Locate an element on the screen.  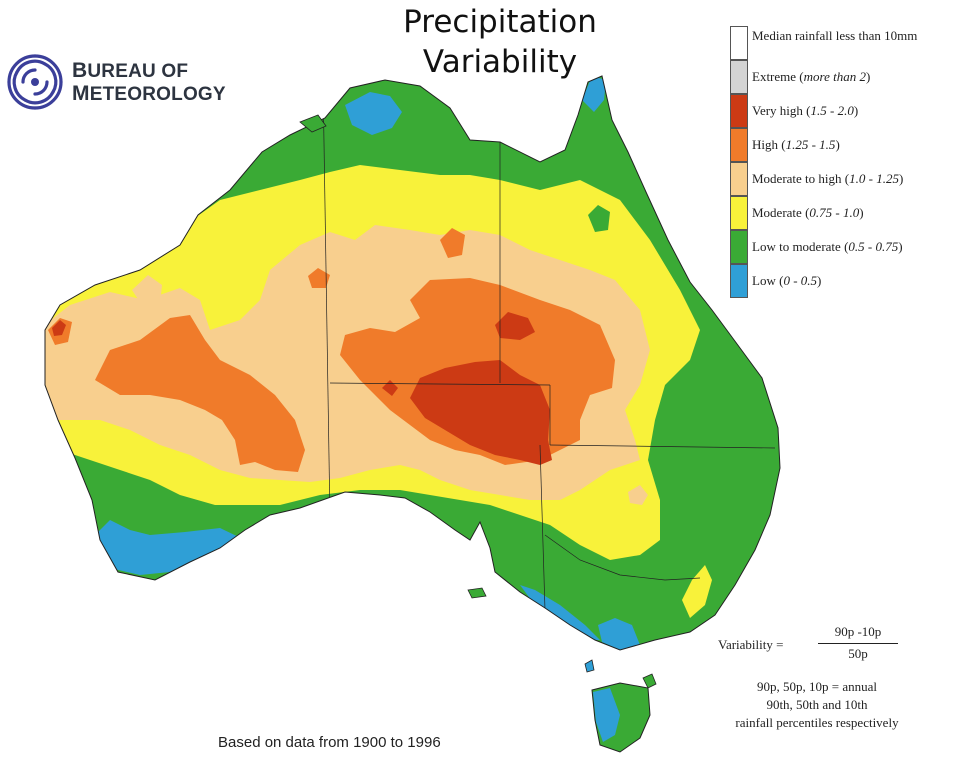
legend-range-value: more than 2 is located at coordinates (834, 76).